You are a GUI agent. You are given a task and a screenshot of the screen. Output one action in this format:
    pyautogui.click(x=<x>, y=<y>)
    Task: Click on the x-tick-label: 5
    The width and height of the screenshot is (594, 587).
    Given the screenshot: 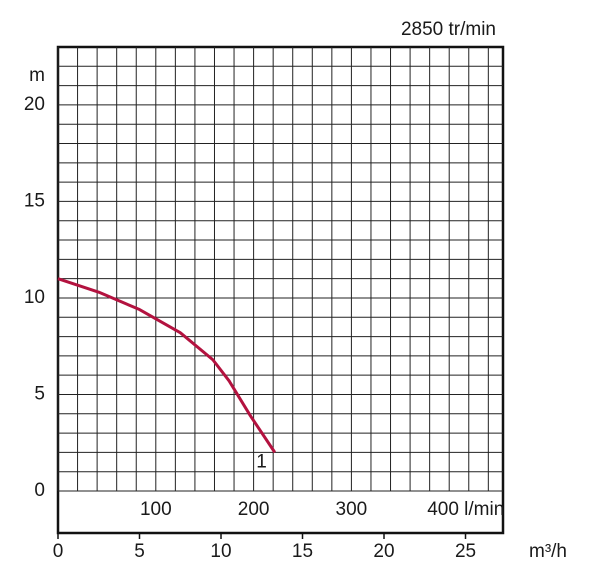 What is the action you would take?
    pyautogui.click(x=139, y=551)
    